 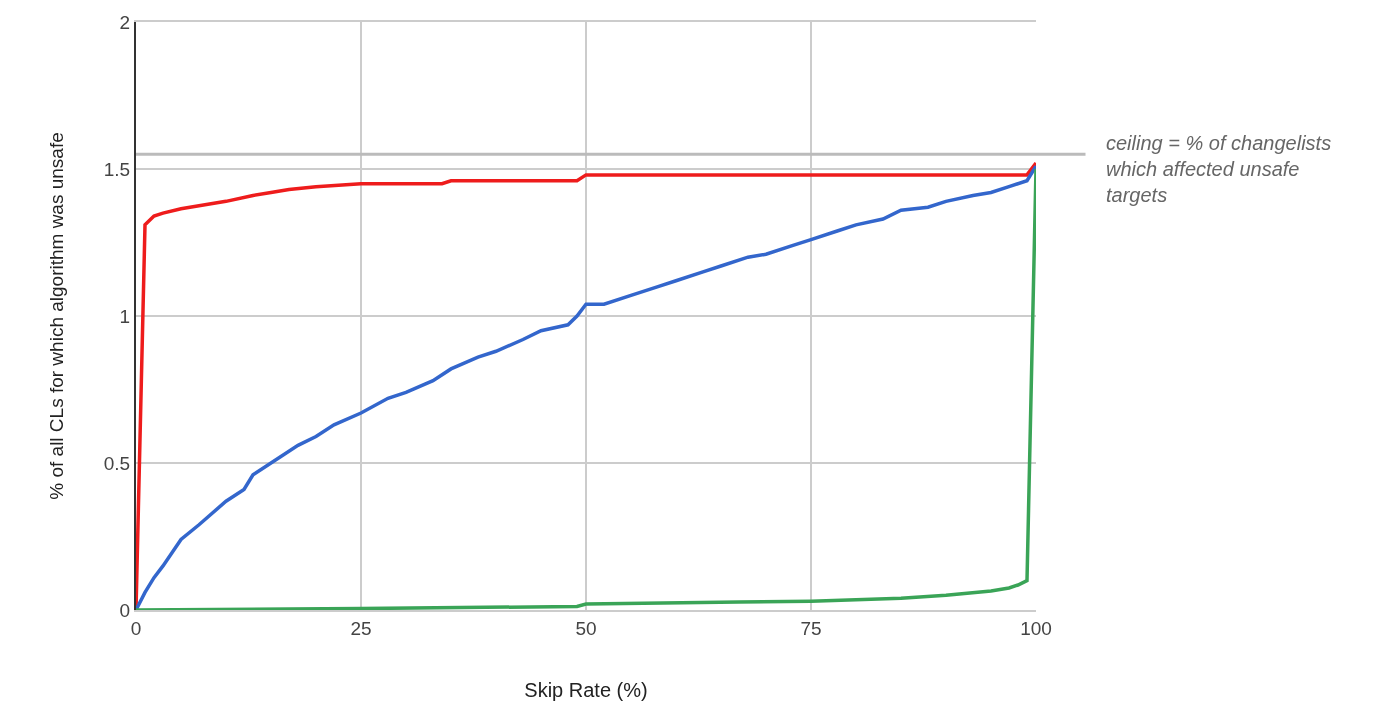 I want to click on x-tick-label: 100, so click(x=1036, y=628).